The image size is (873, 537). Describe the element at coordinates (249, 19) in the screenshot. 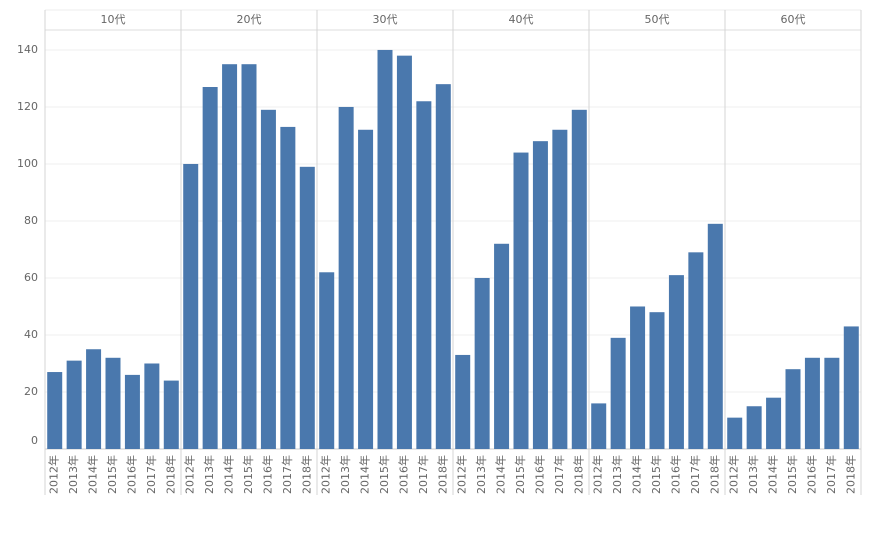

I see `panel-header: 20代` at that location.